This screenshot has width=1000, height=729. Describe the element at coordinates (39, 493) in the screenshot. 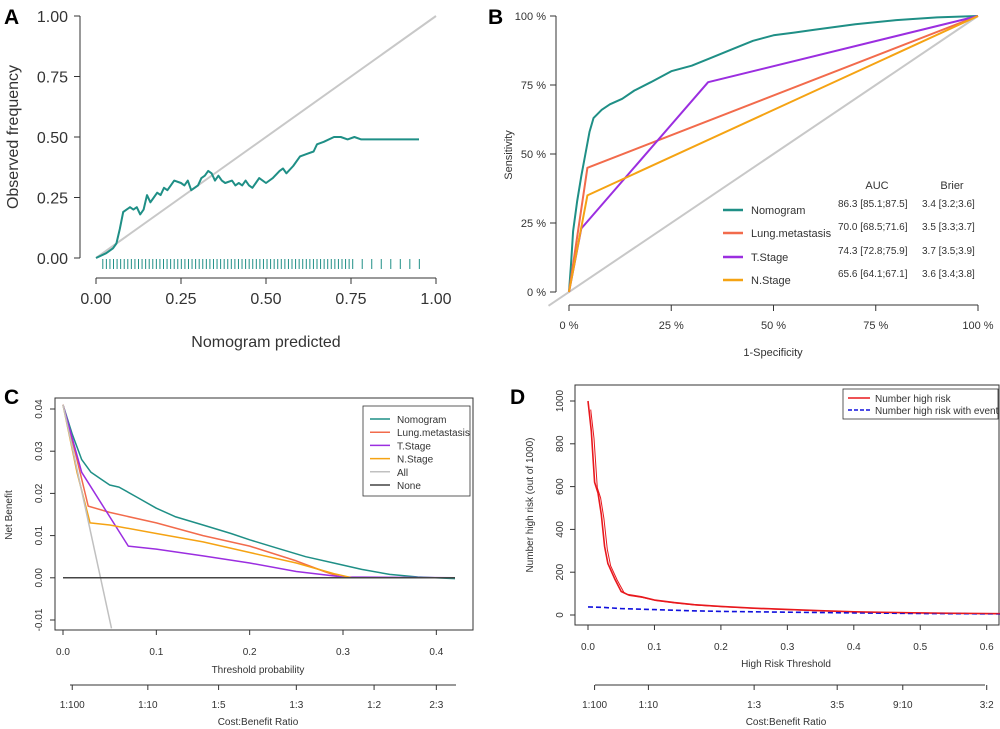

I see `y-tick-label: 0.02` at that location.